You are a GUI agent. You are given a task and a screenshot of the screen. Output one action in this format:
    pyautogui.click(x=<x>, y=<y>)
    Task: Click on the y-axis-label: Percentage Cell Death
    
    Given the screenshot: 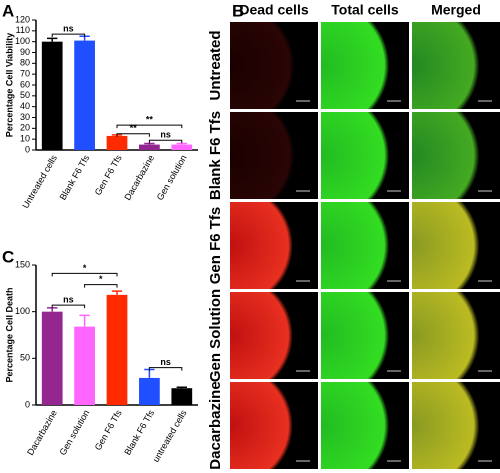 What is the action you would take?
    pyautogui.click(x=9, y=334)
    